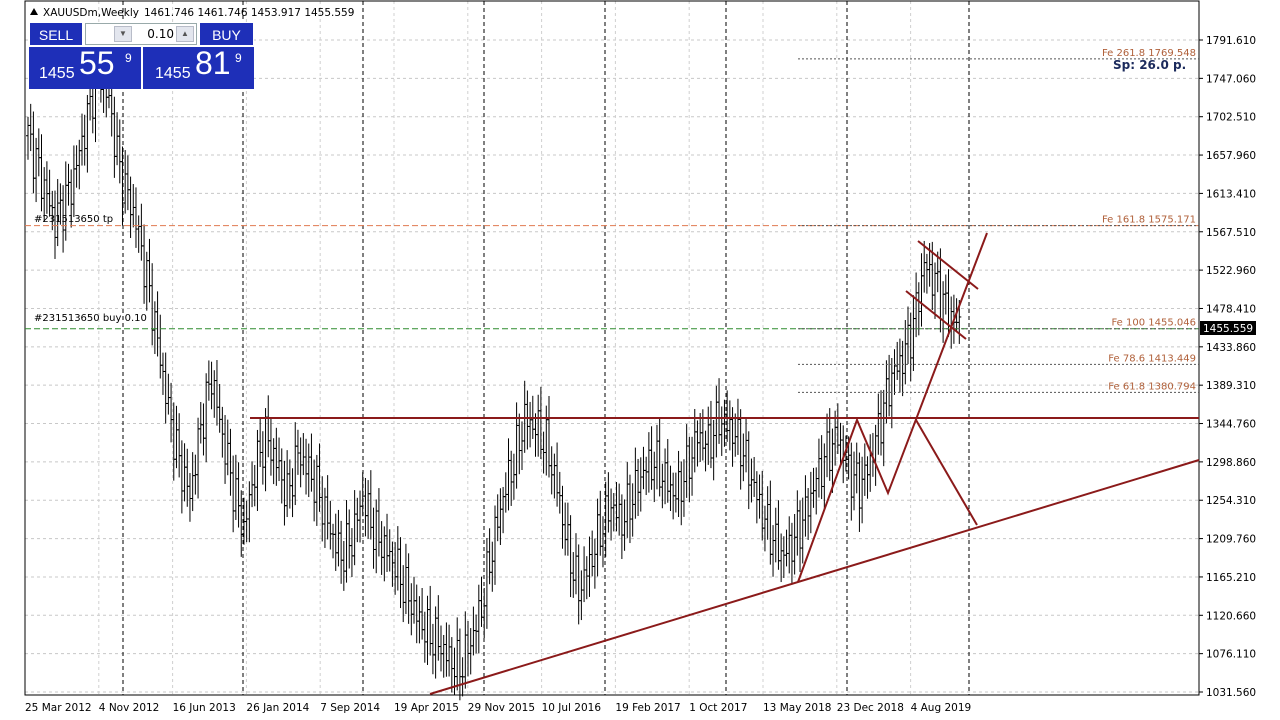 This screenshot has width=1280, height=720. Describe the element at coordinates (797, 708) in the screenshot. I see `date-tick-label: 13 May 2018` at that location.